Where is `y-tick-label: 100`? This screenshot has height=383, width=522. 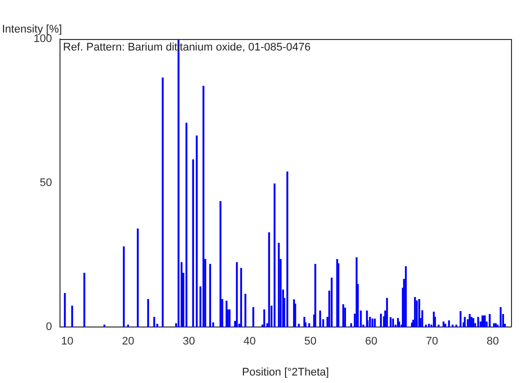
y-tick-label: 100 is located at coordinates (43, 39).